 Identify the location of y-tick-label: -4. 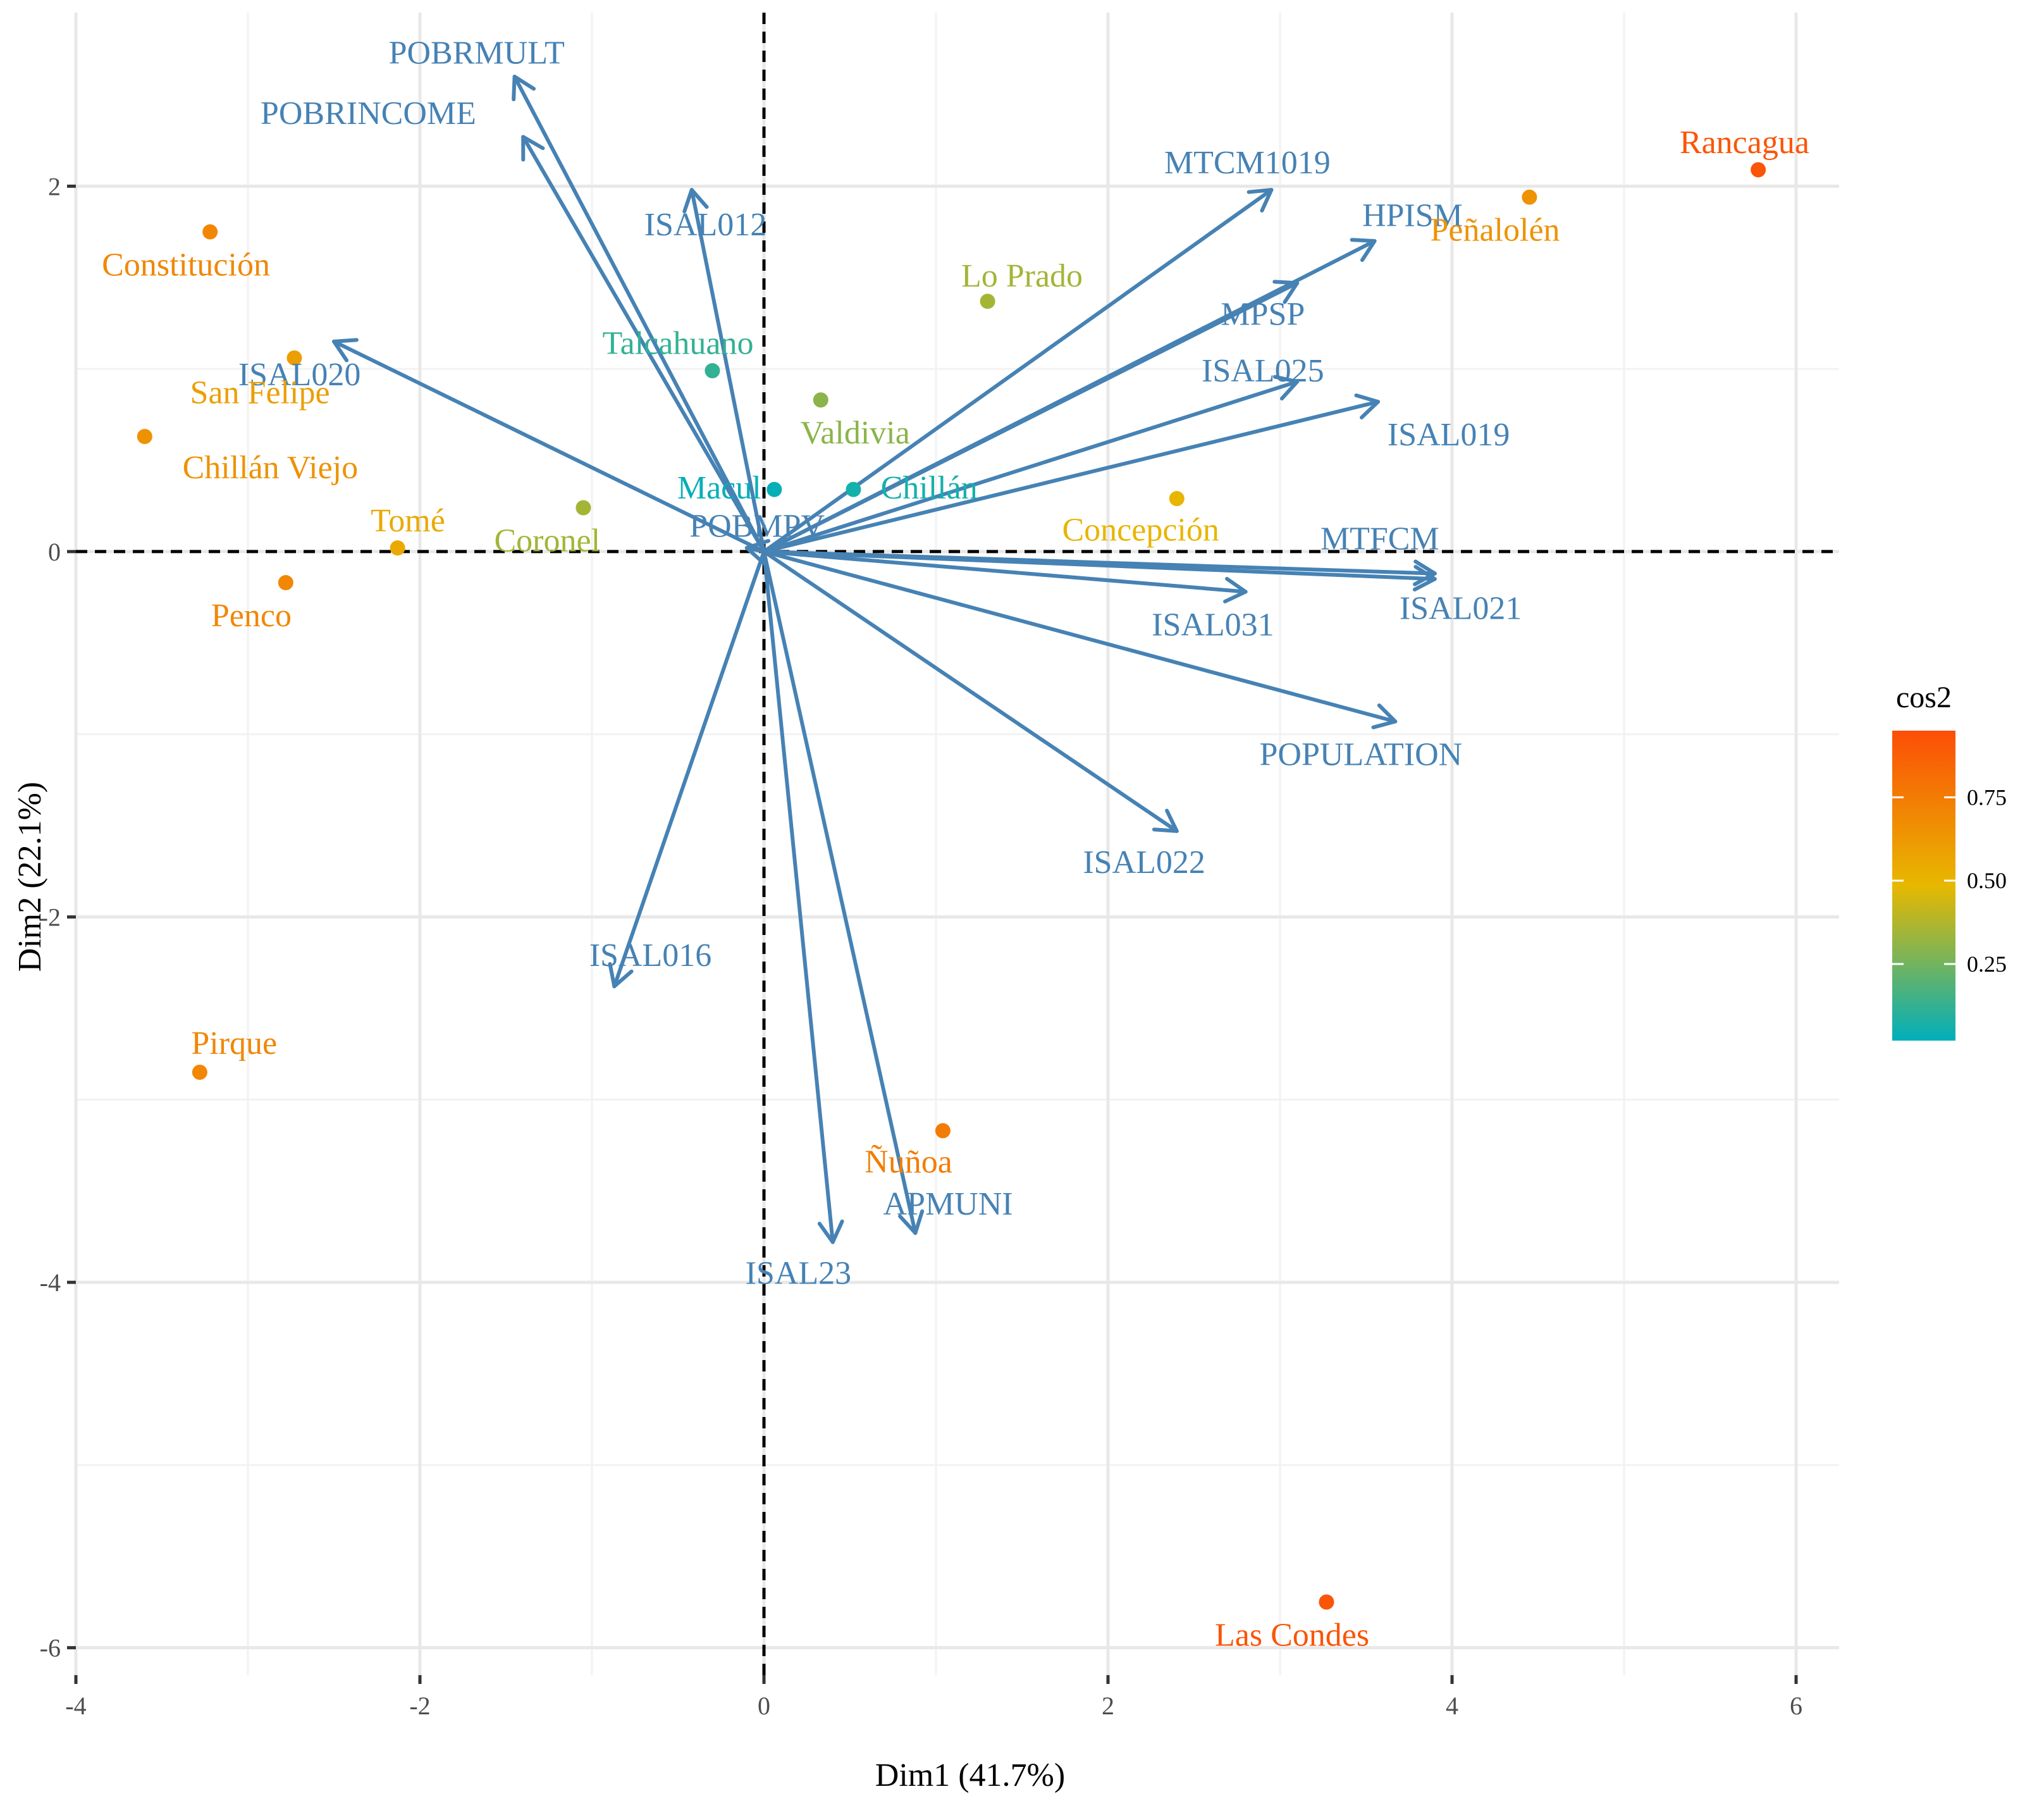
(50, 1282).